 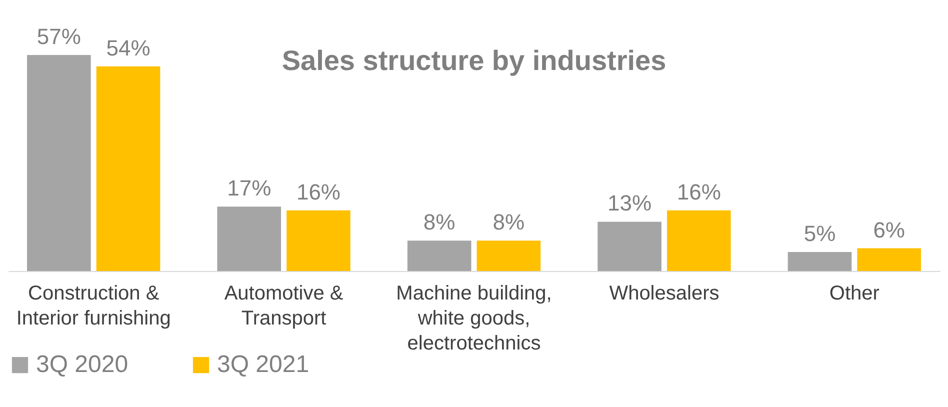 What do you see at coordinates (128, 47) in the screenshot?
I see `data-label: 54%` at bounding box center [128, 47].